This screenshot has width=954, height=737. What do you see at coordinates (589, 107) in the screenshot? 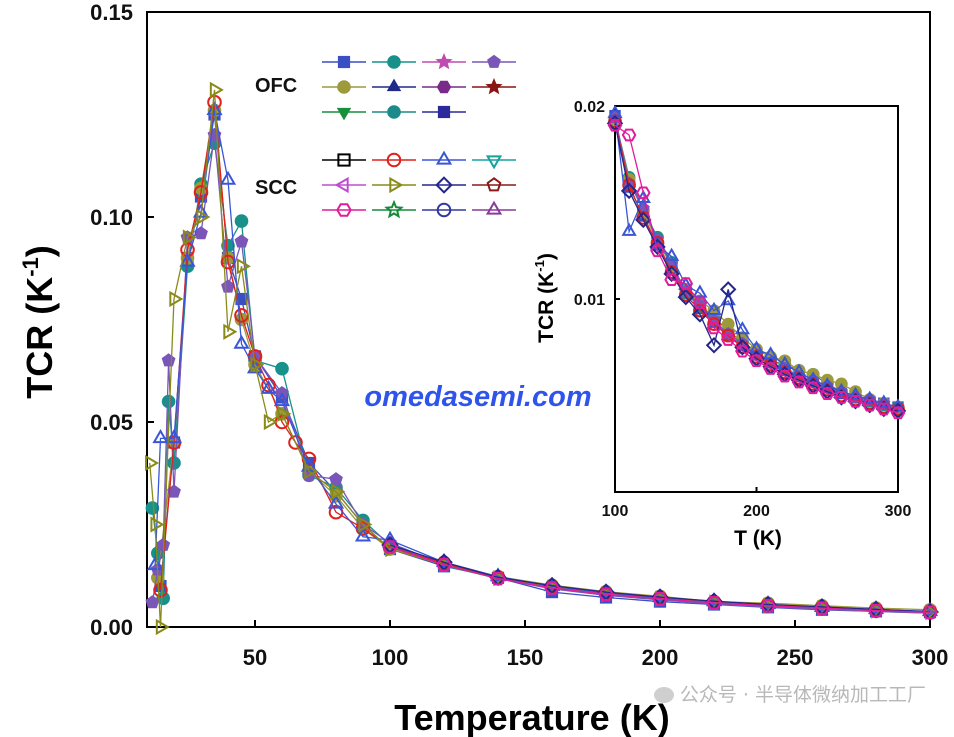
I see `inset-y-tick-label: 0.02` at bounding box center [589, 107].